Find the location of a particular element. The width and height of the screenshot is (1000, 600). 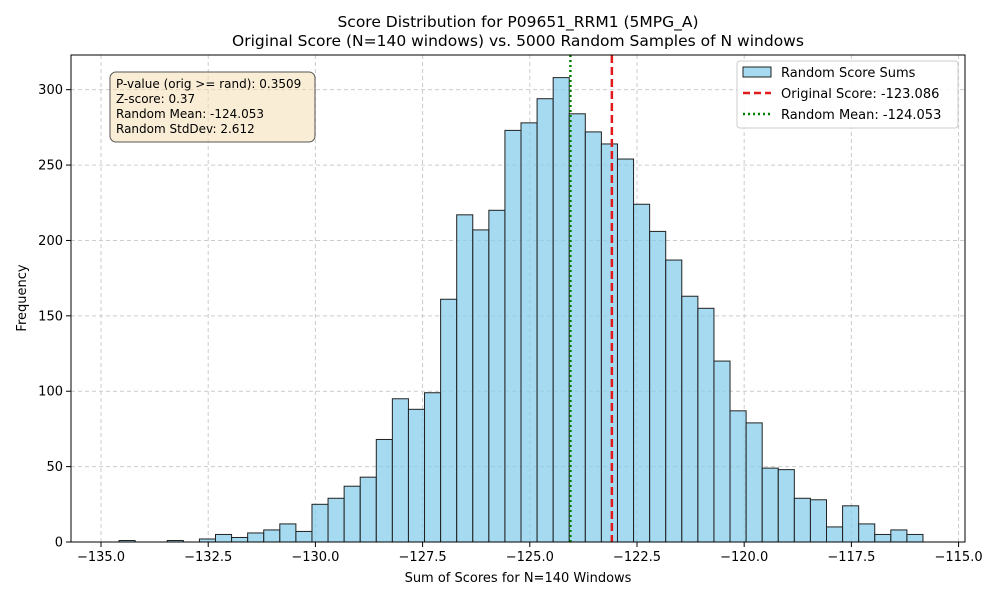

legend-frame is located at coordinates (847, 94).